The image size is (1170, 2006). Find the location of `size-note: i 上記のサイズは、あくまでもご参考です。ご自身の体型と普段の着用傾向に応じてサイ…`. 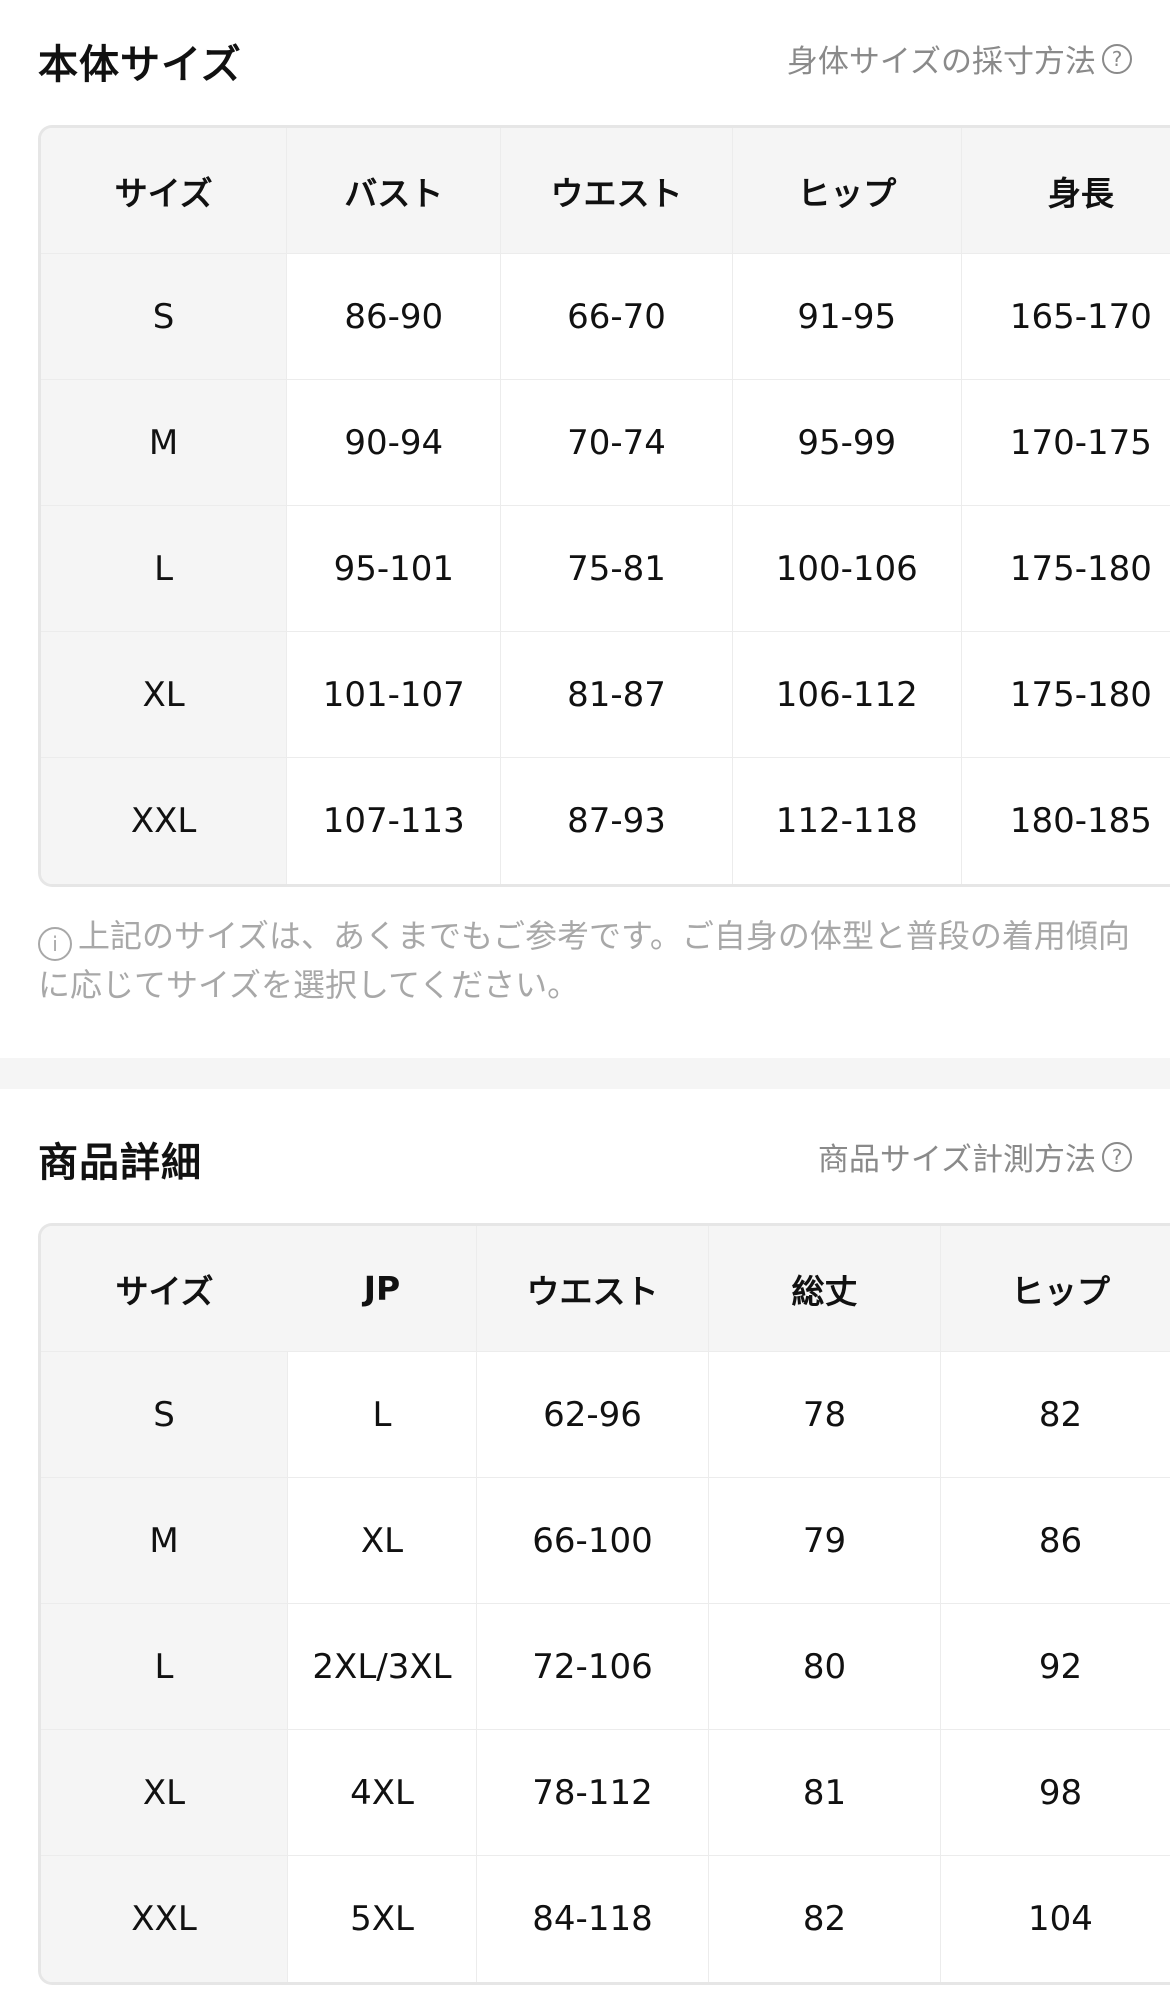

size-note: i 上記のサイズは、あくまでもご参考です。ご自身の体型と普段の着用傾向に応じてサイ… is located at coordinates (588, 960).